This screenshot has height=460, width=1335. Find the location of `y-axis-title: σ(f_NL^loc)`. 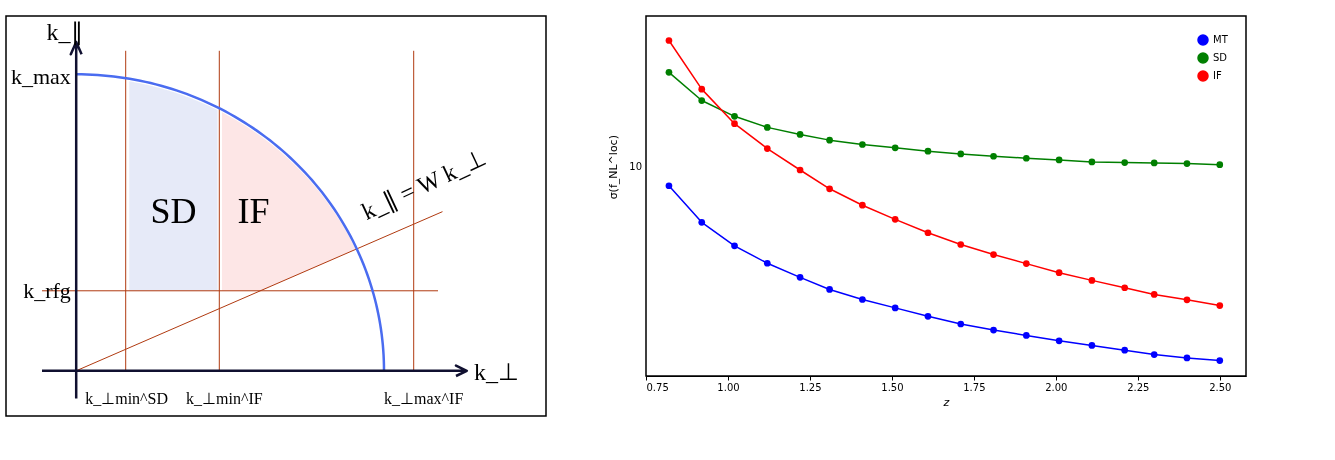

y-axis-title: σ(f_NL^loc) is located at coordinates (613, 167).